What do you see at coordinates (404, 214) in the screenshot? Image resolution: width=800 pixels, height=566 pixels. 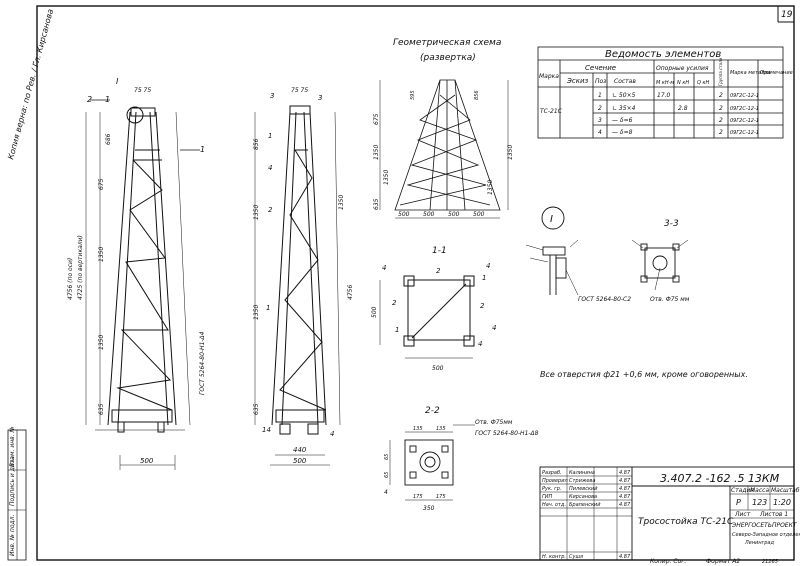 I see `scheme-dim-b1: 500` at bounding box center [404, 214].